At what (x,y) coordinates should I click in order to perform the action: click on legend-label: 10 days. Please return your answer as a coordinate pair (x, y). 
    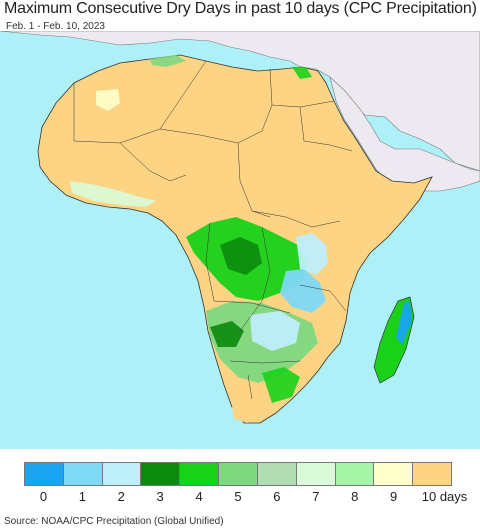
    Looking at the image, I should click on (444, 496).